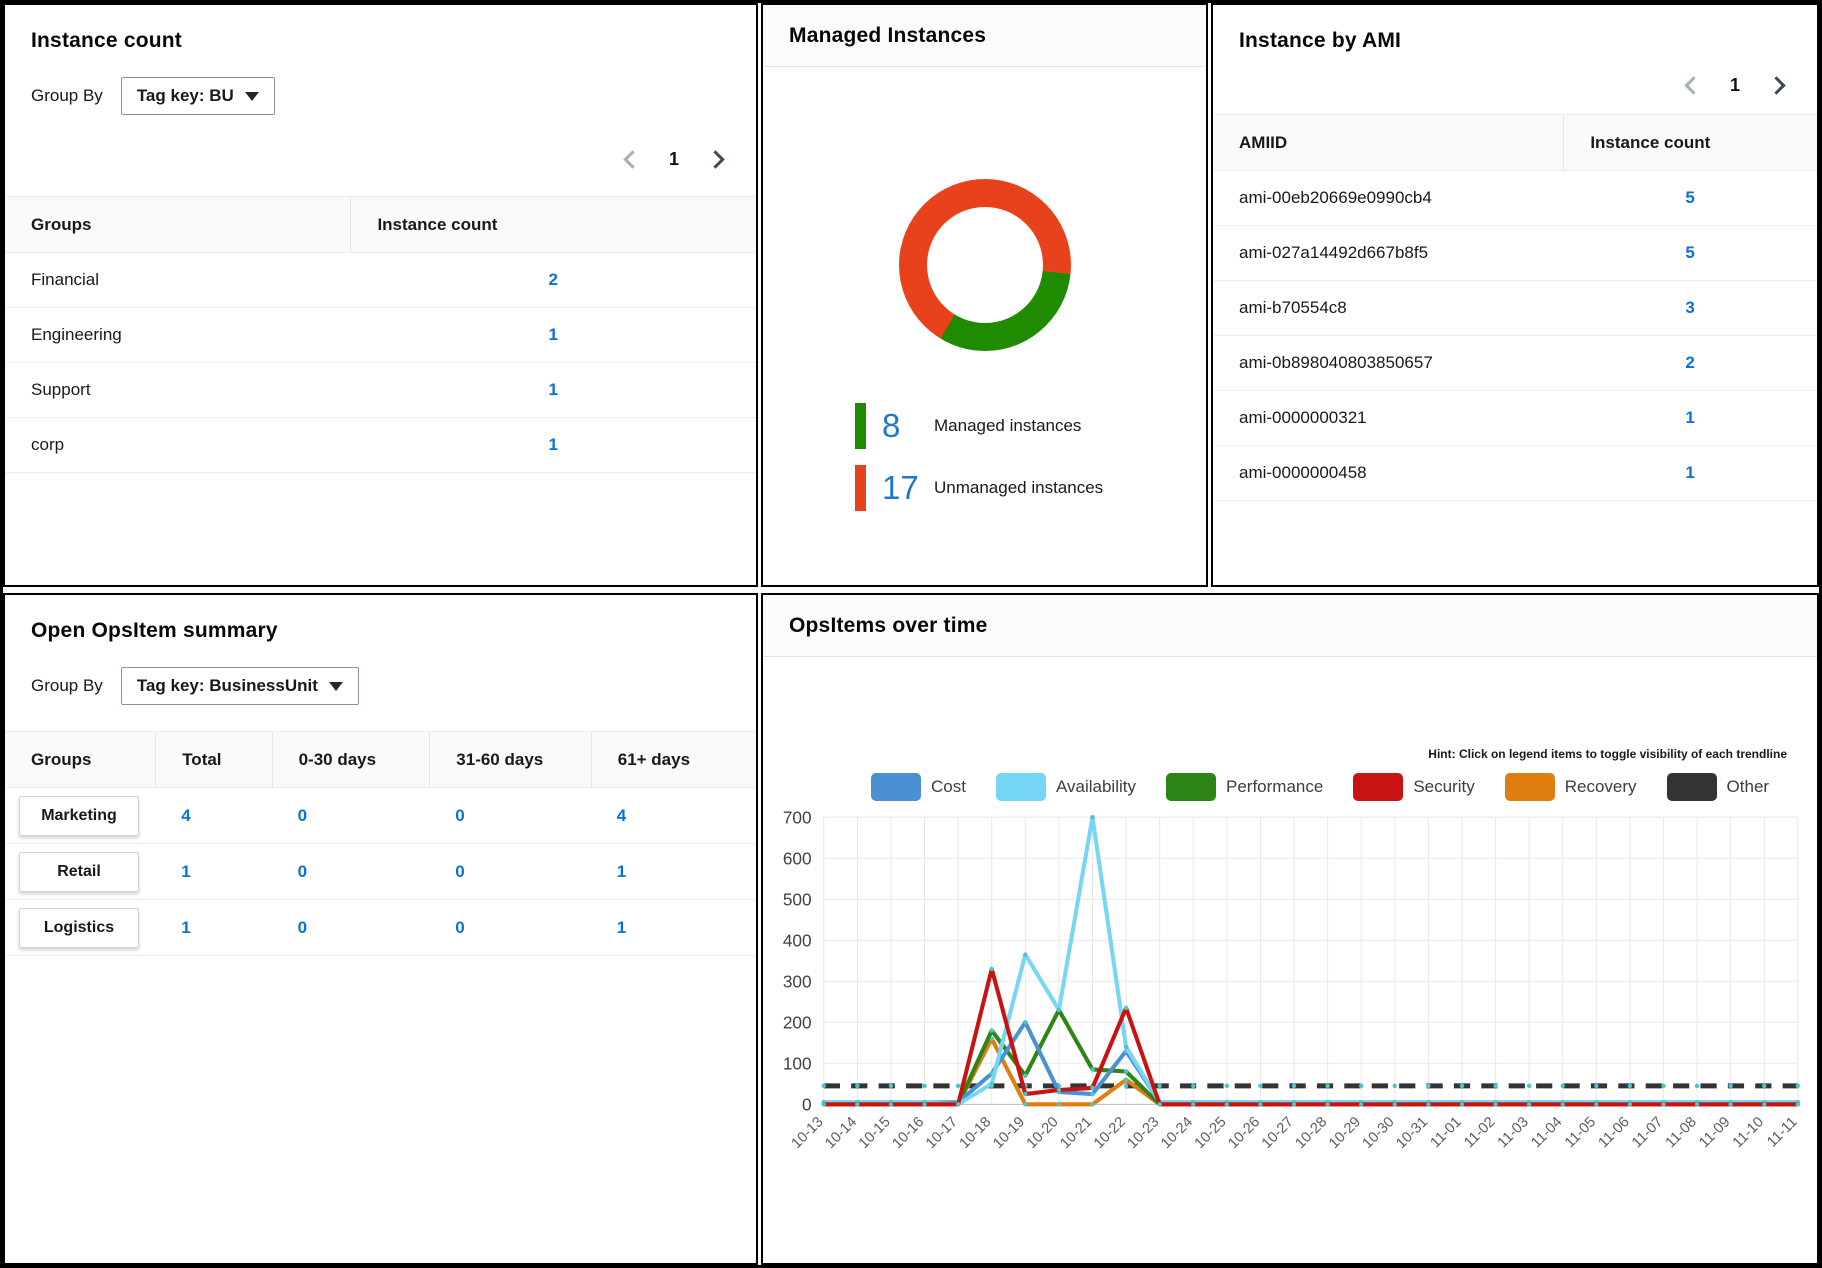  Describe the element at coordinates (1600, 786) in the screenshot. I see `legend-label: Recovery` at that location.